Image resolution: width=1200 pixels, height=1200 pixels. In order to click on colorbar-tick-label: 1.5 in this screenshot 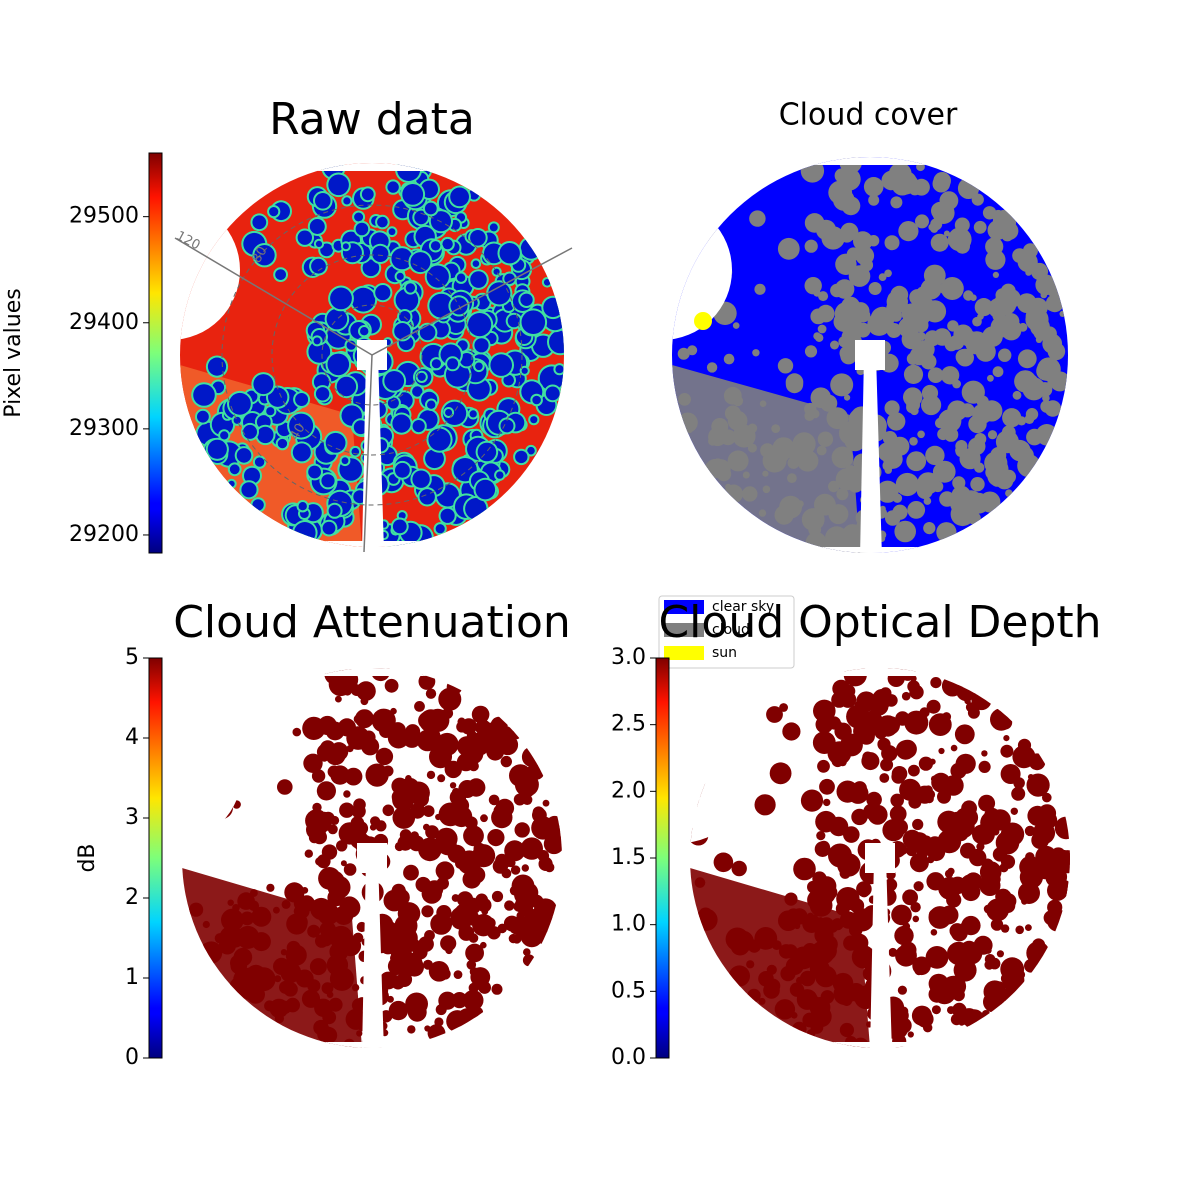, I will do `click(628, 857)`.